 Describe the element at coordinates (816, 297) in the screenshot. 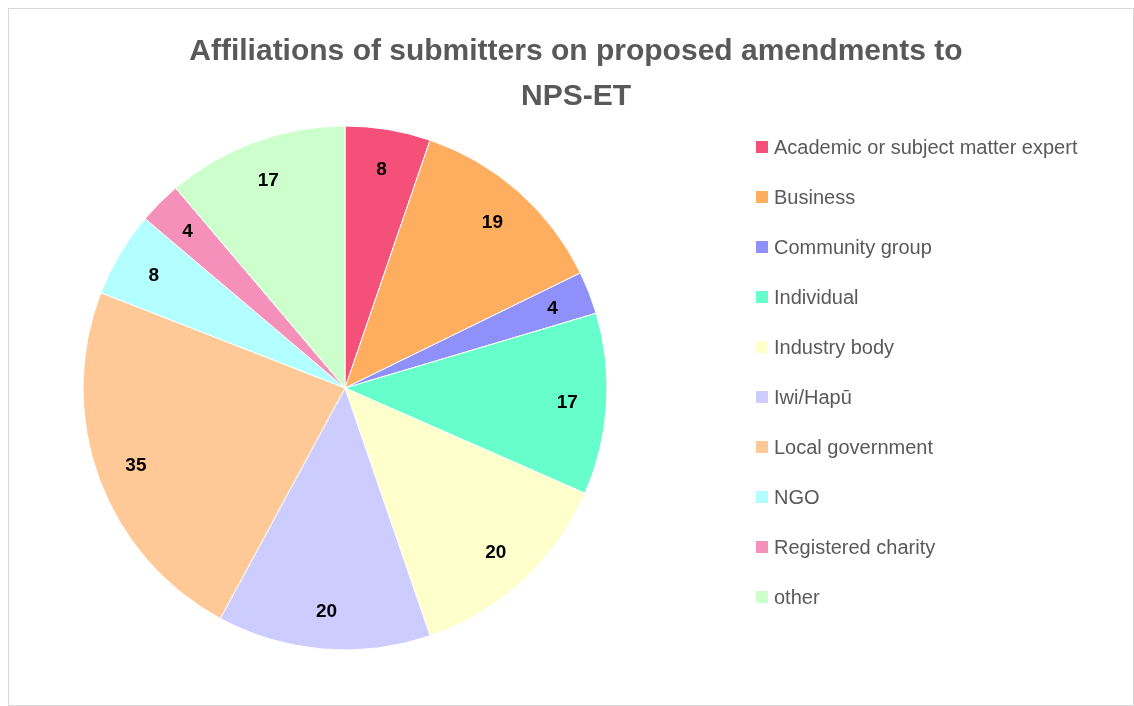

I see `legend-label: Individual` at that location.